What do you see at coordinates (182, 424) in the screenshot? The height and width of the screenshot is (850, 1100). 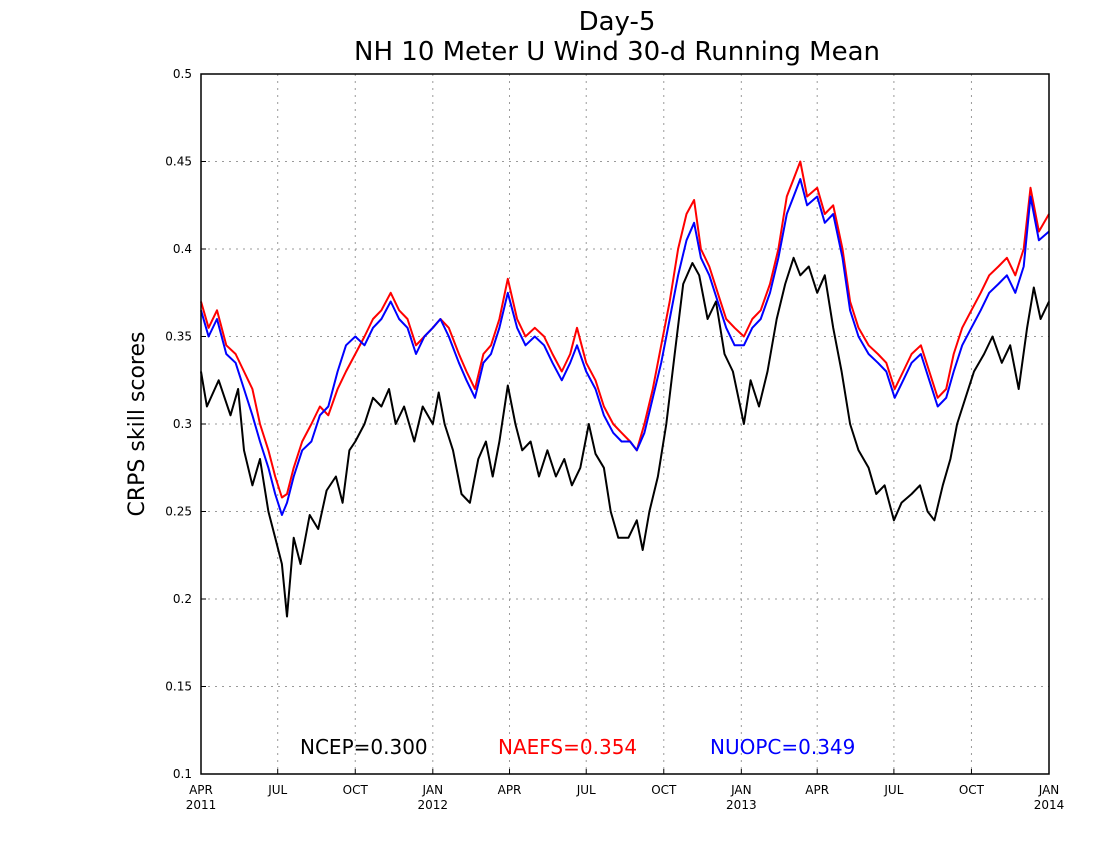 I see `y-tick-label: 0.3` at bounding box center [182, 424].